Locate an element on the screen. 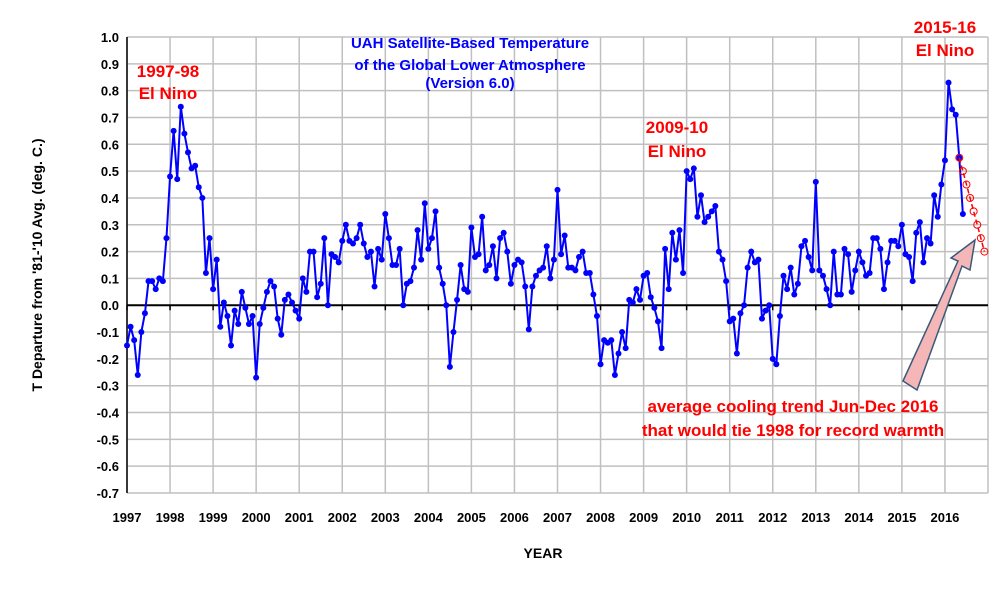 This screenshot has width=1000, height=600. chart-title-line: UAH Satellite-Based Temperature is located at coordinates (470, 43).